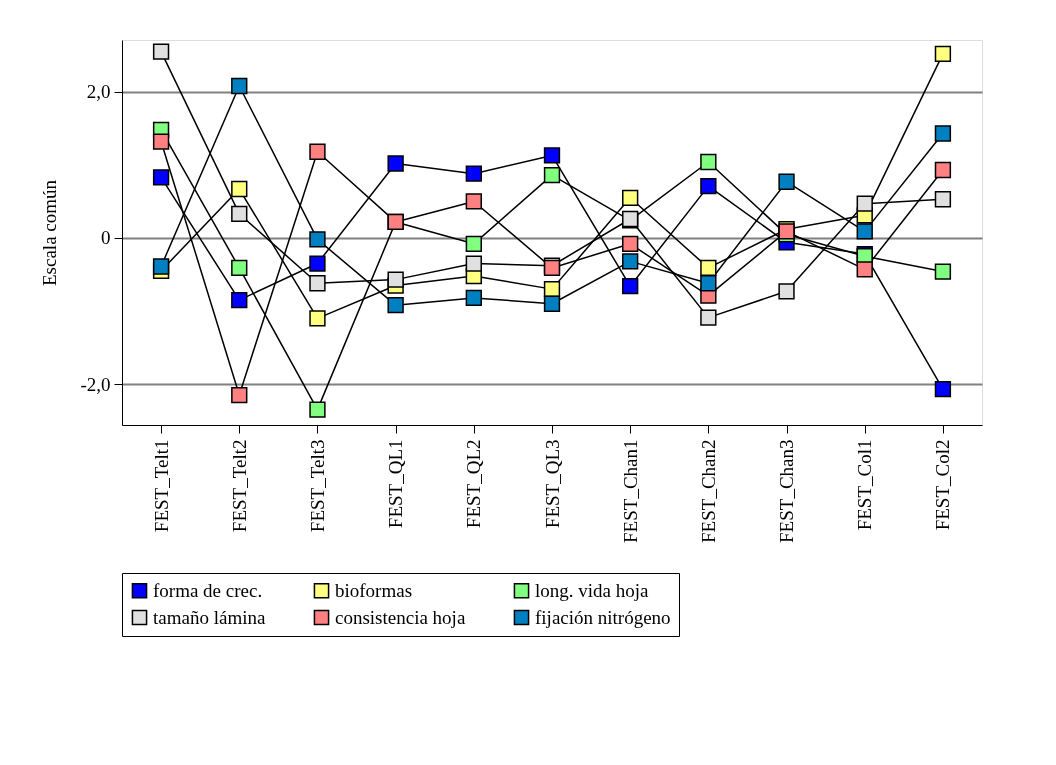 The image size is (1056, 765). What do you see at coordinates (708, 491) in the screenshot?
I see `x-tick-label: FEST_Chan2` at bounding box center [708, 491].